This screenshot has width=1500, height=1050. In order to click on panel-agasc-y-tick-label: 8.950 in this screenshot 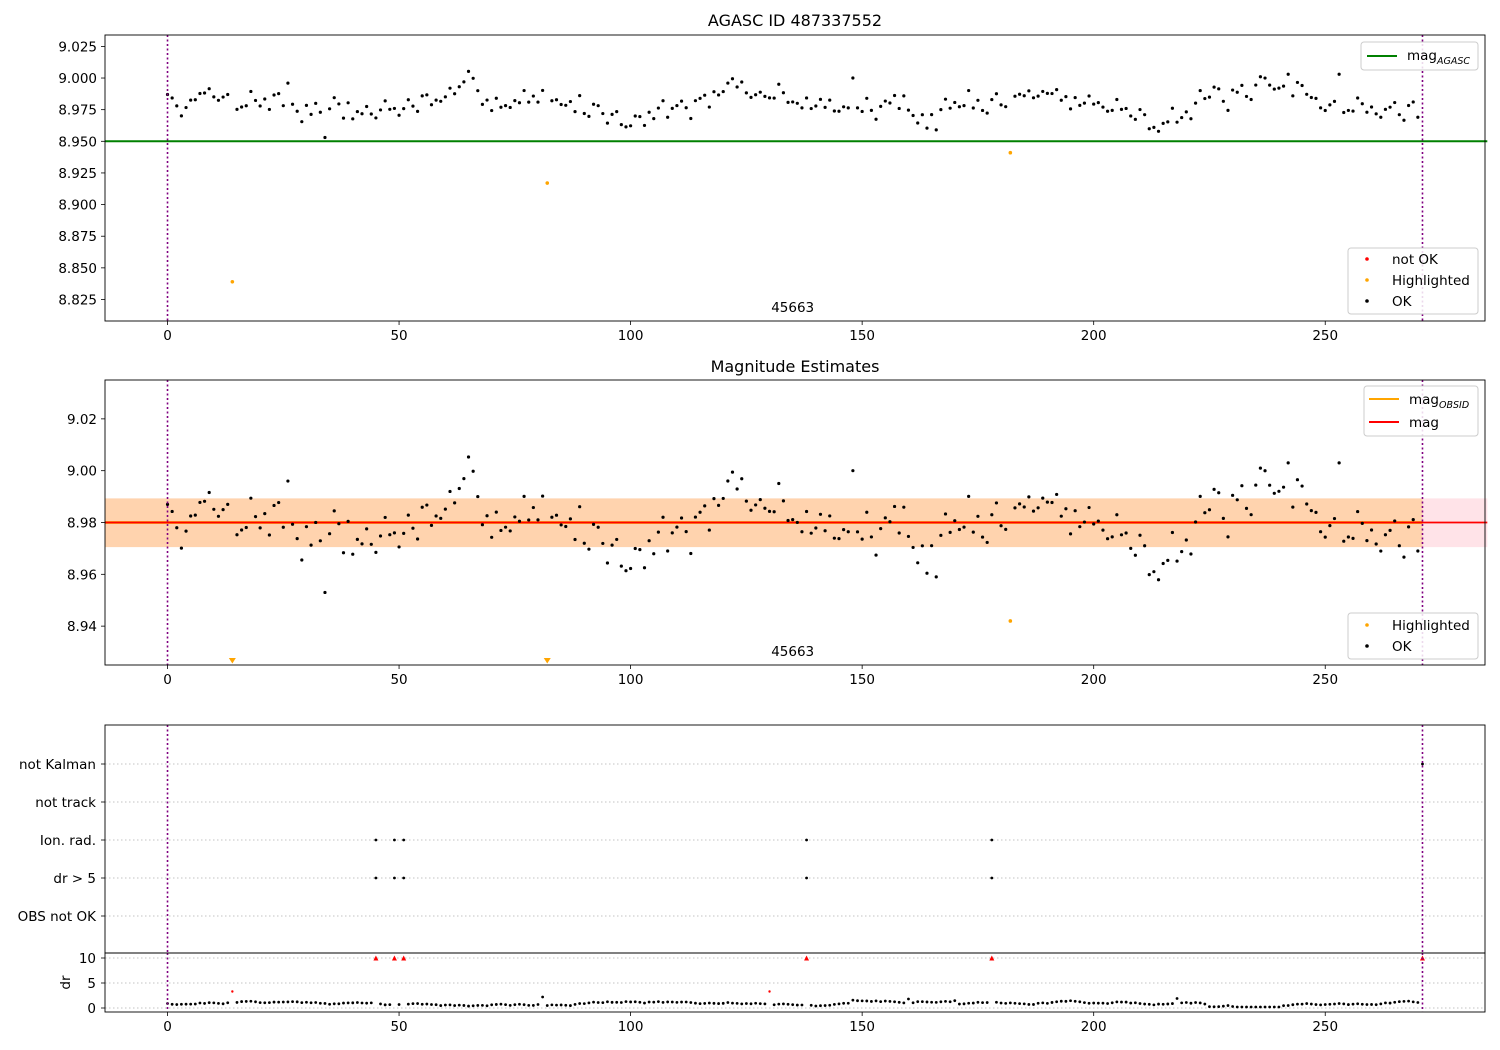, I will do `click(77, 142)`.